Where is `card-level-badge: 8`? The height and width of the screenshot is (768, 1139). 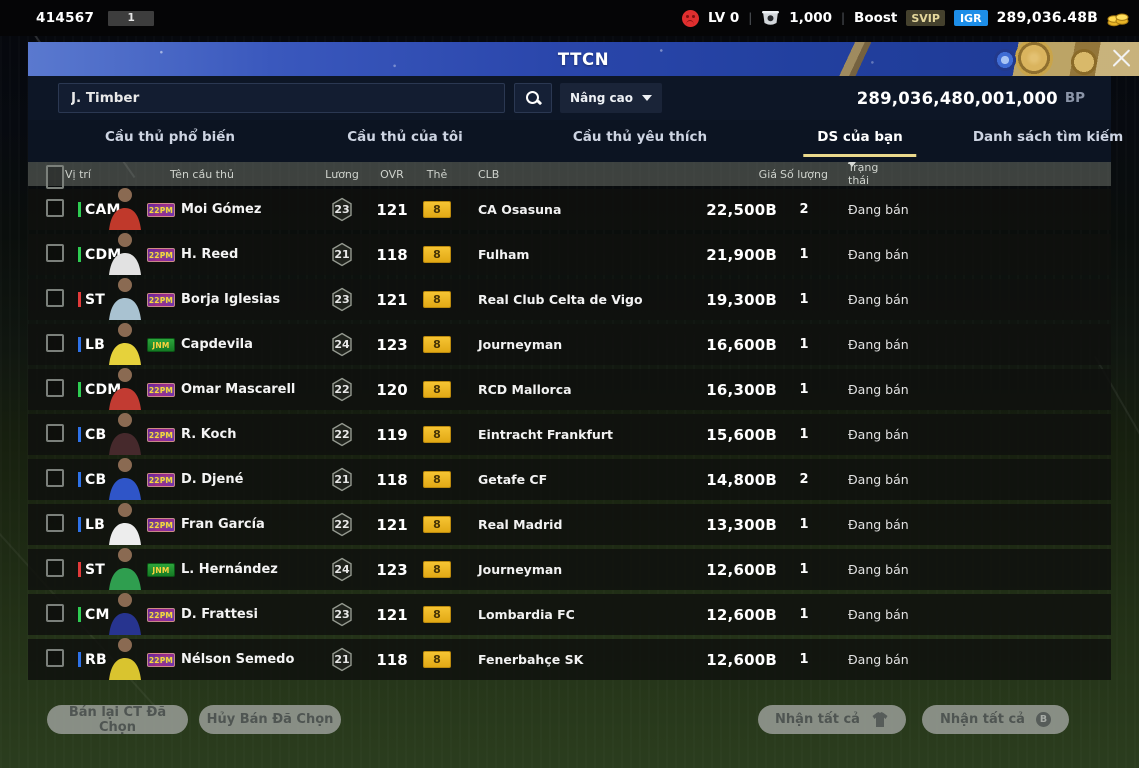 card-level-badge: 8 is located at coordinates (437, 389).